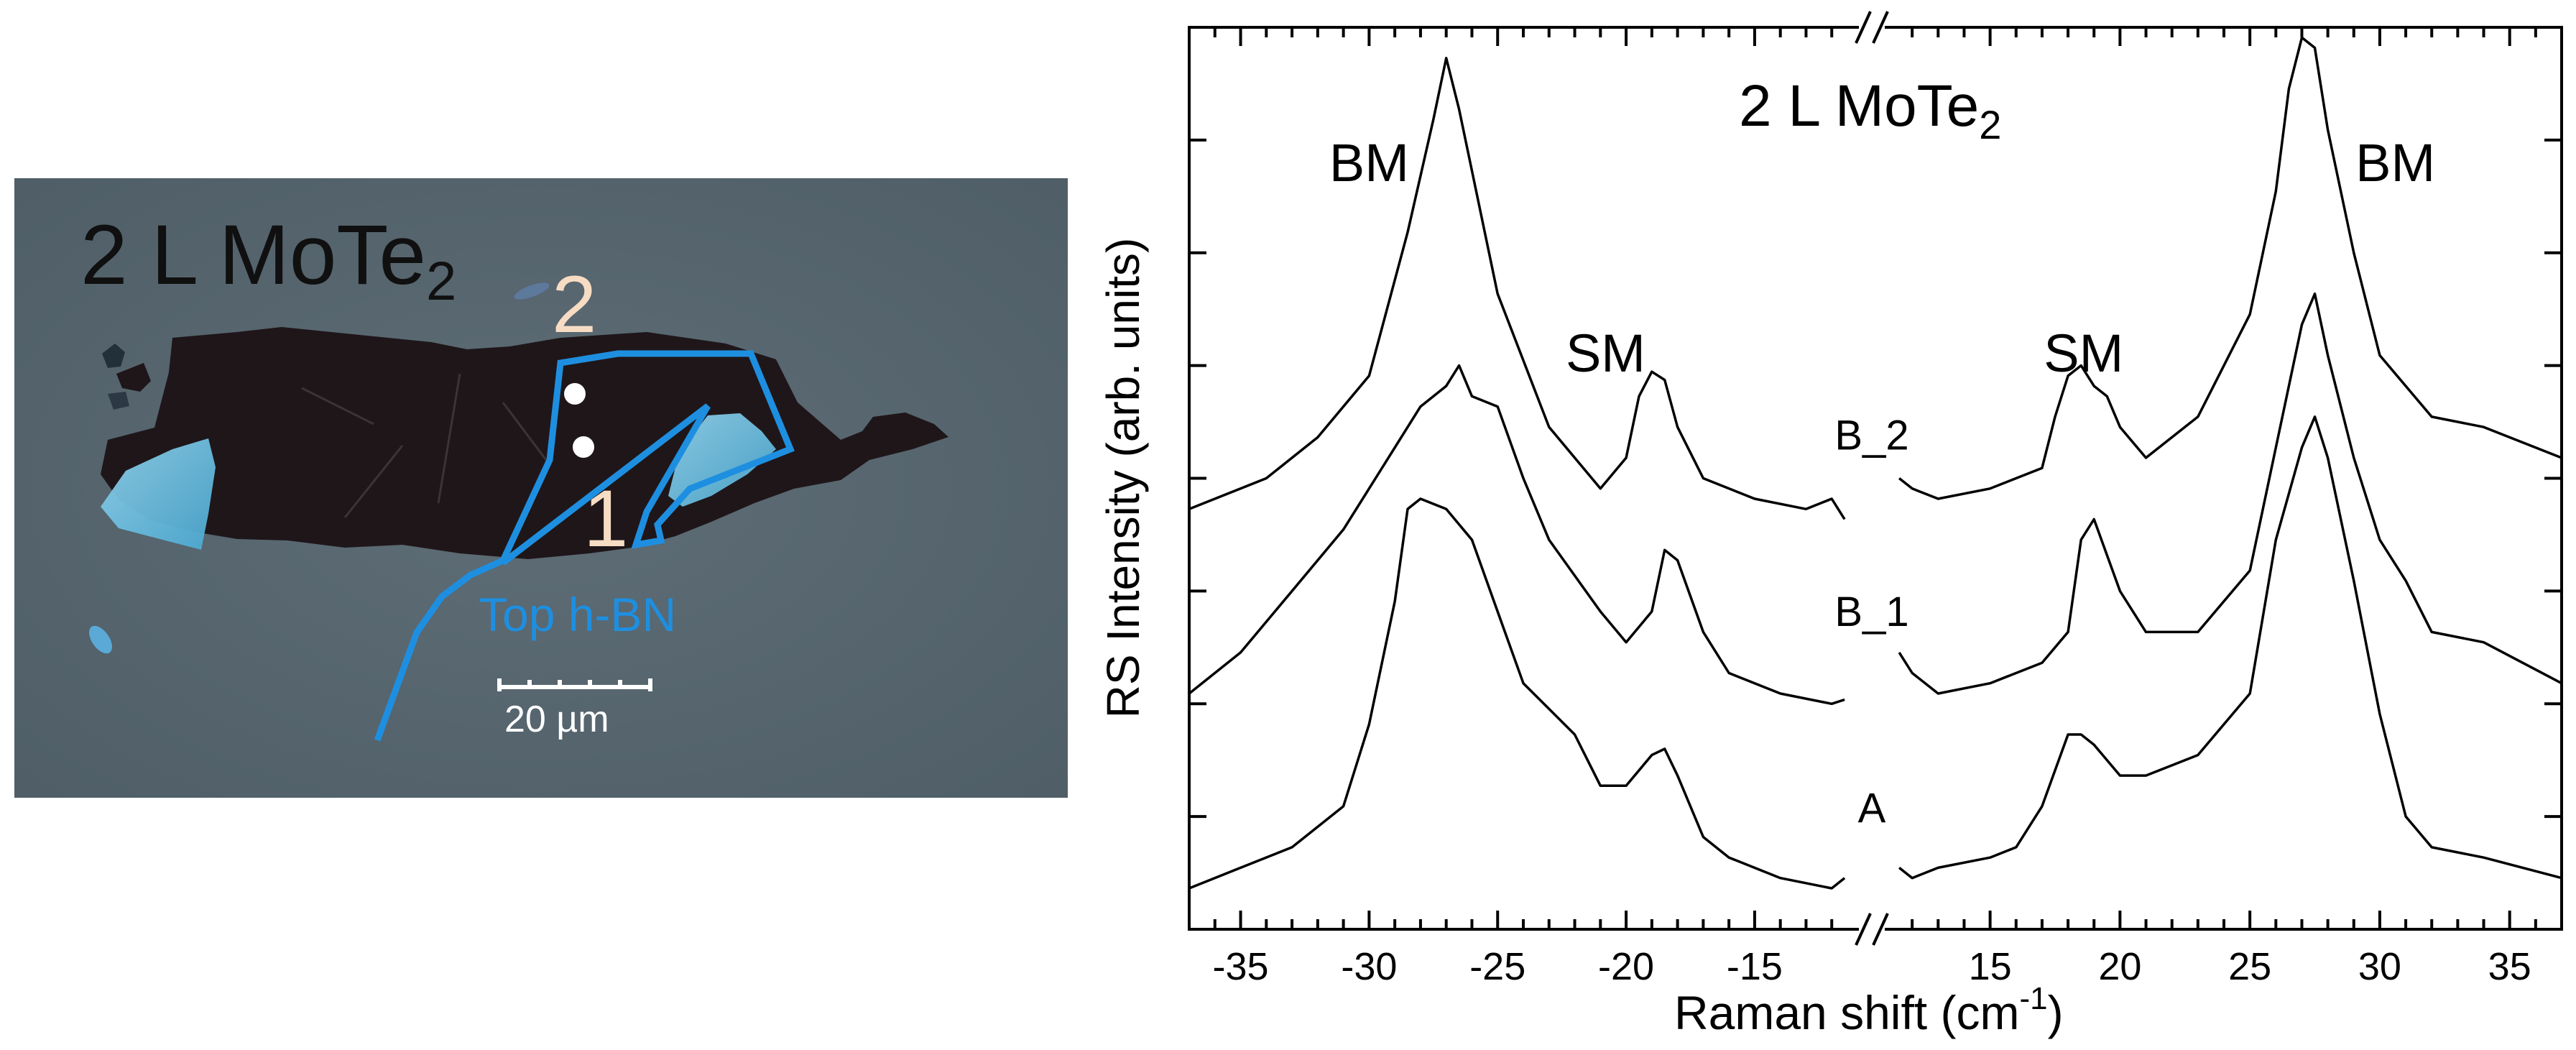 The image size is (2576, 1050). I want to click on point-label-2: 2, so click(574, 304).